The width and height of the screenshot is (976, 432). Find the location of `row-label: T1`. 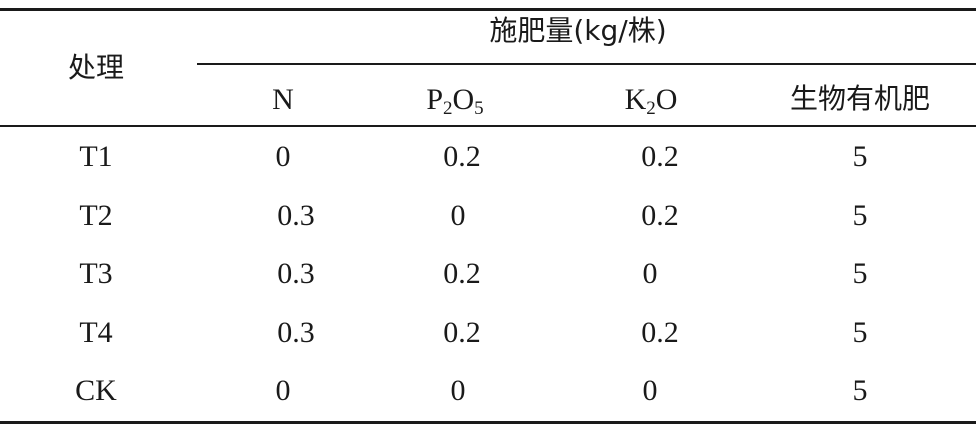

row-label: T1 is located at coordinates (96, 156).